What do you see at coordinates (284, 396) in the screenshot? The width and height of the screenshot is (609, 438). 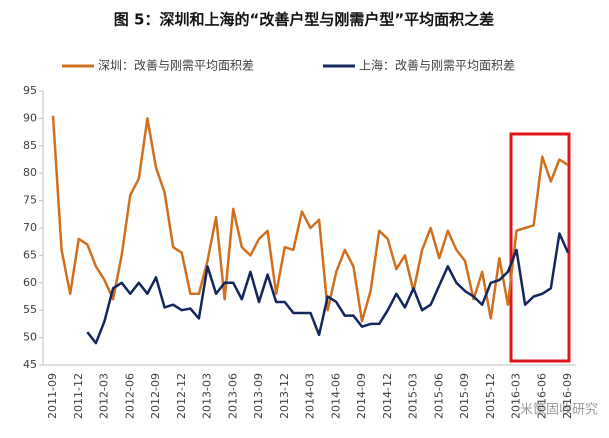 I see `x-tick-label: 2013-12` at bounding box center [284, 396].